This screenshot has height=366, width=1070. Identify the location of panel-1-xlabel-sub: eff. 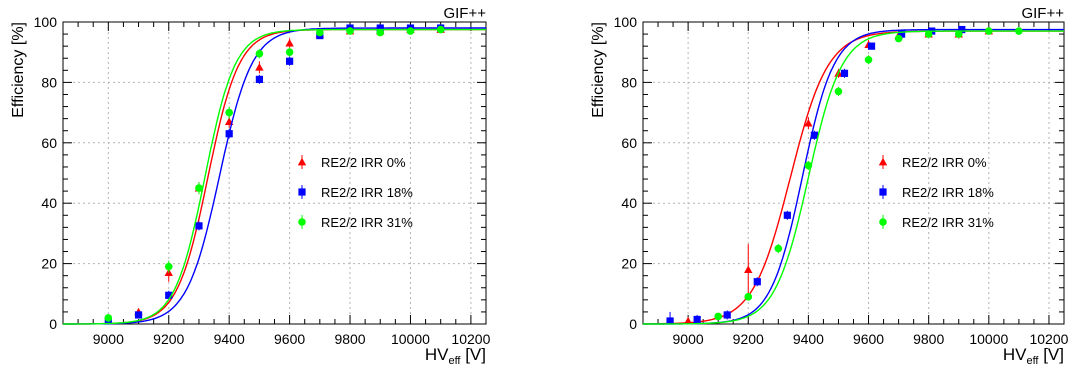
(454, 360).